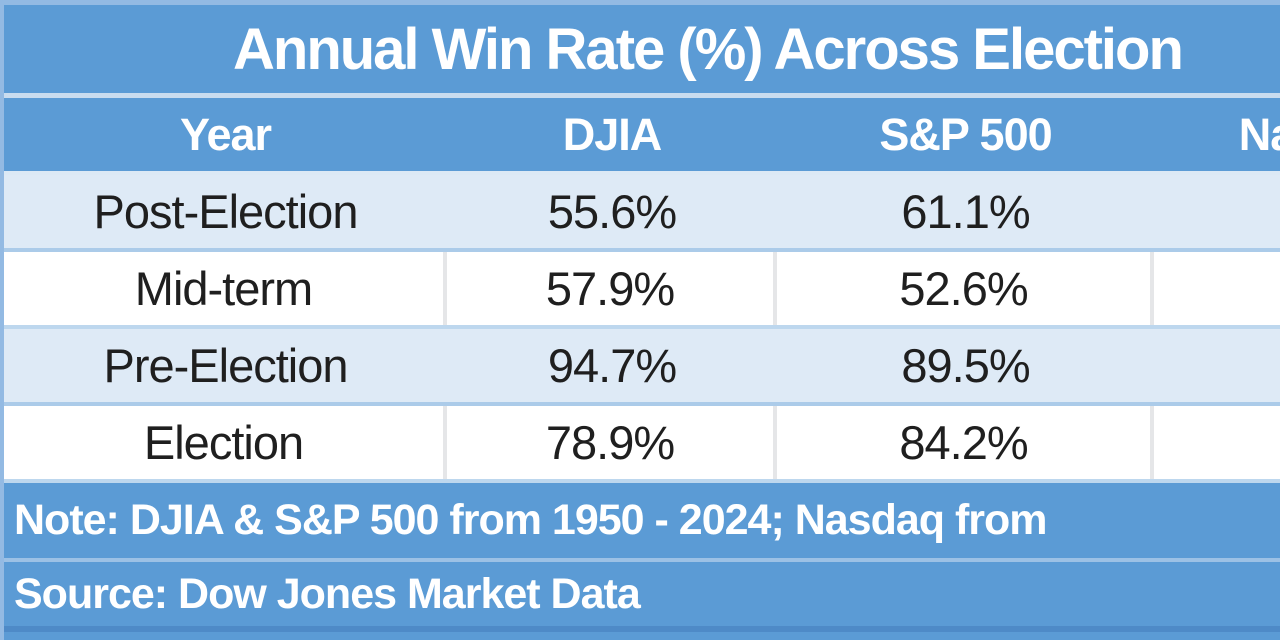 The height and width of the screenshot is (640, 1280). What do you see at coordinates (965, 442) in the screenshot?
I see `cell-sp500: 84.2%` at bounding box center [965, 442].